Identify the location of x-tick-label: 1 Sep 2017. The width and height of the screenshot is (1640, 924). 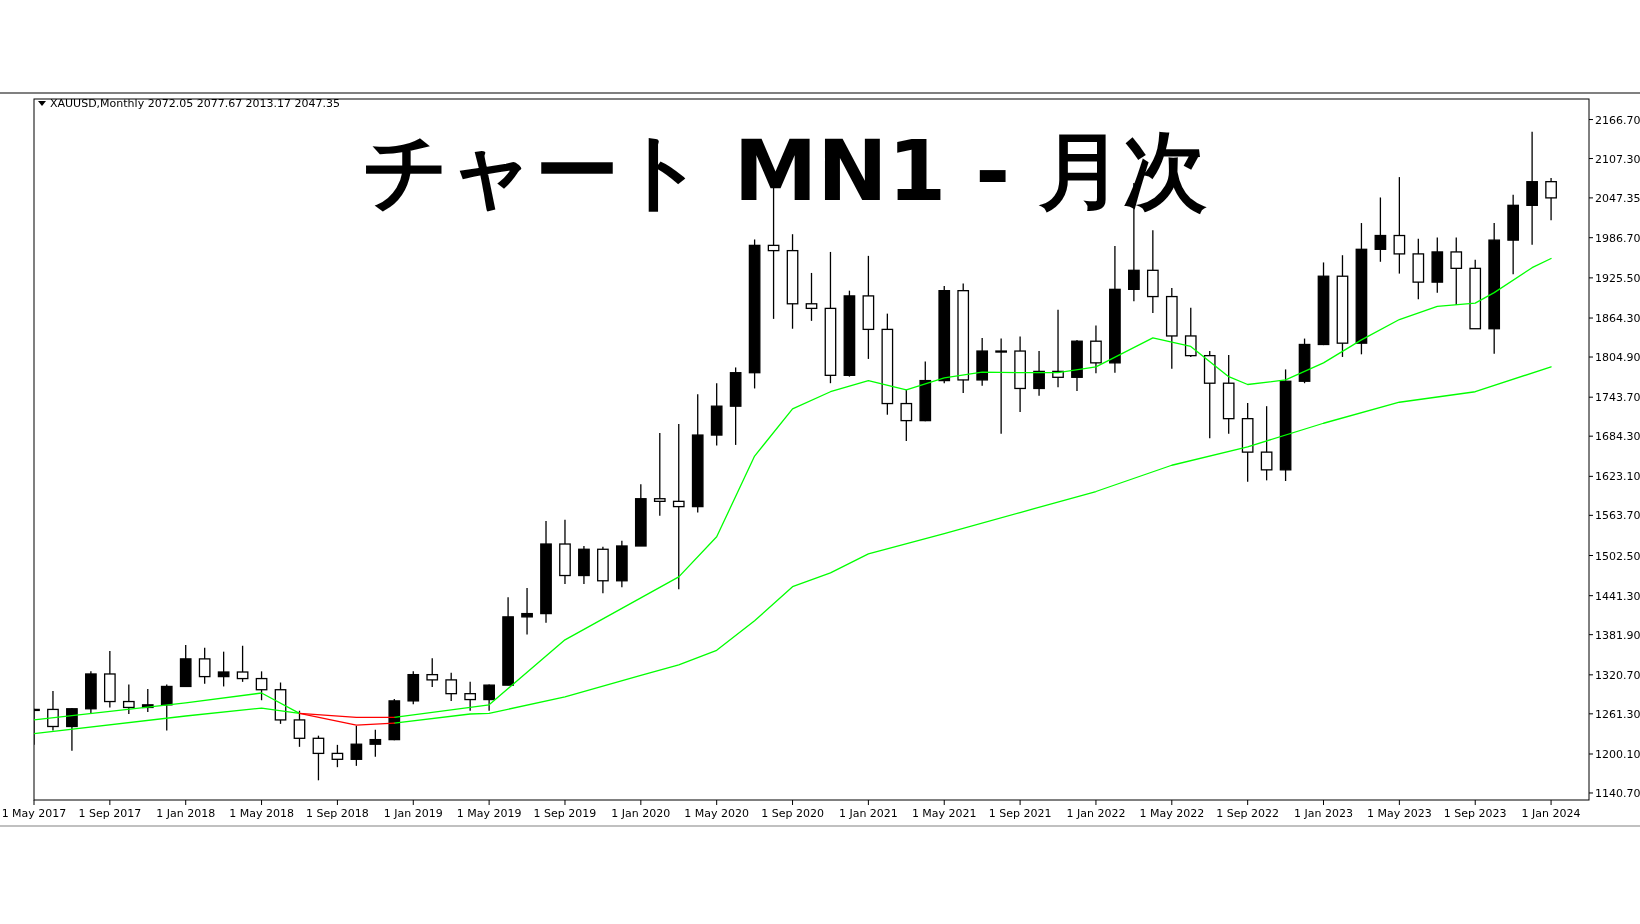
(110, 813).